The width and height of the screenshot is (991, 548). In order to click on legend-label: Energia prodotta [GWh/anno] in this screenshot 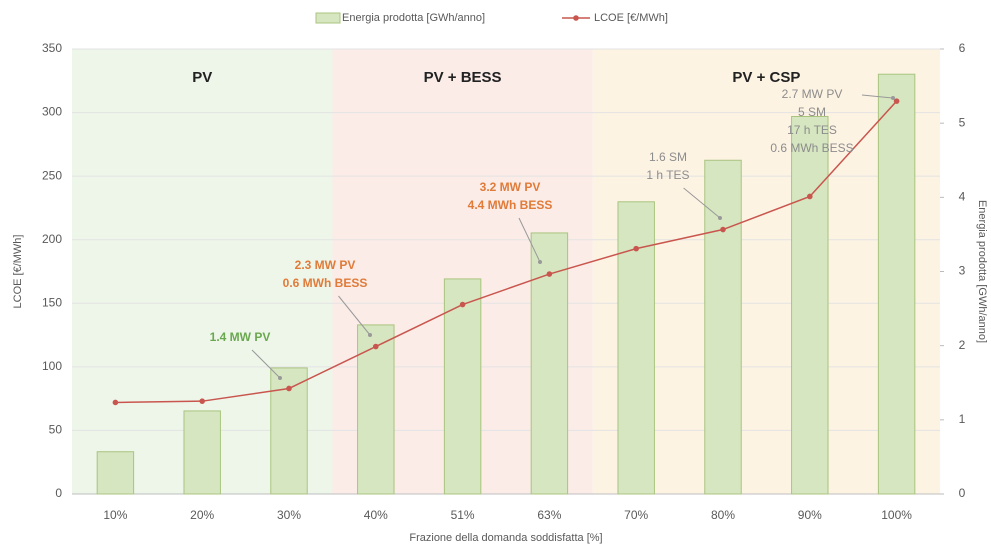, I will do `click(413, 18)`.